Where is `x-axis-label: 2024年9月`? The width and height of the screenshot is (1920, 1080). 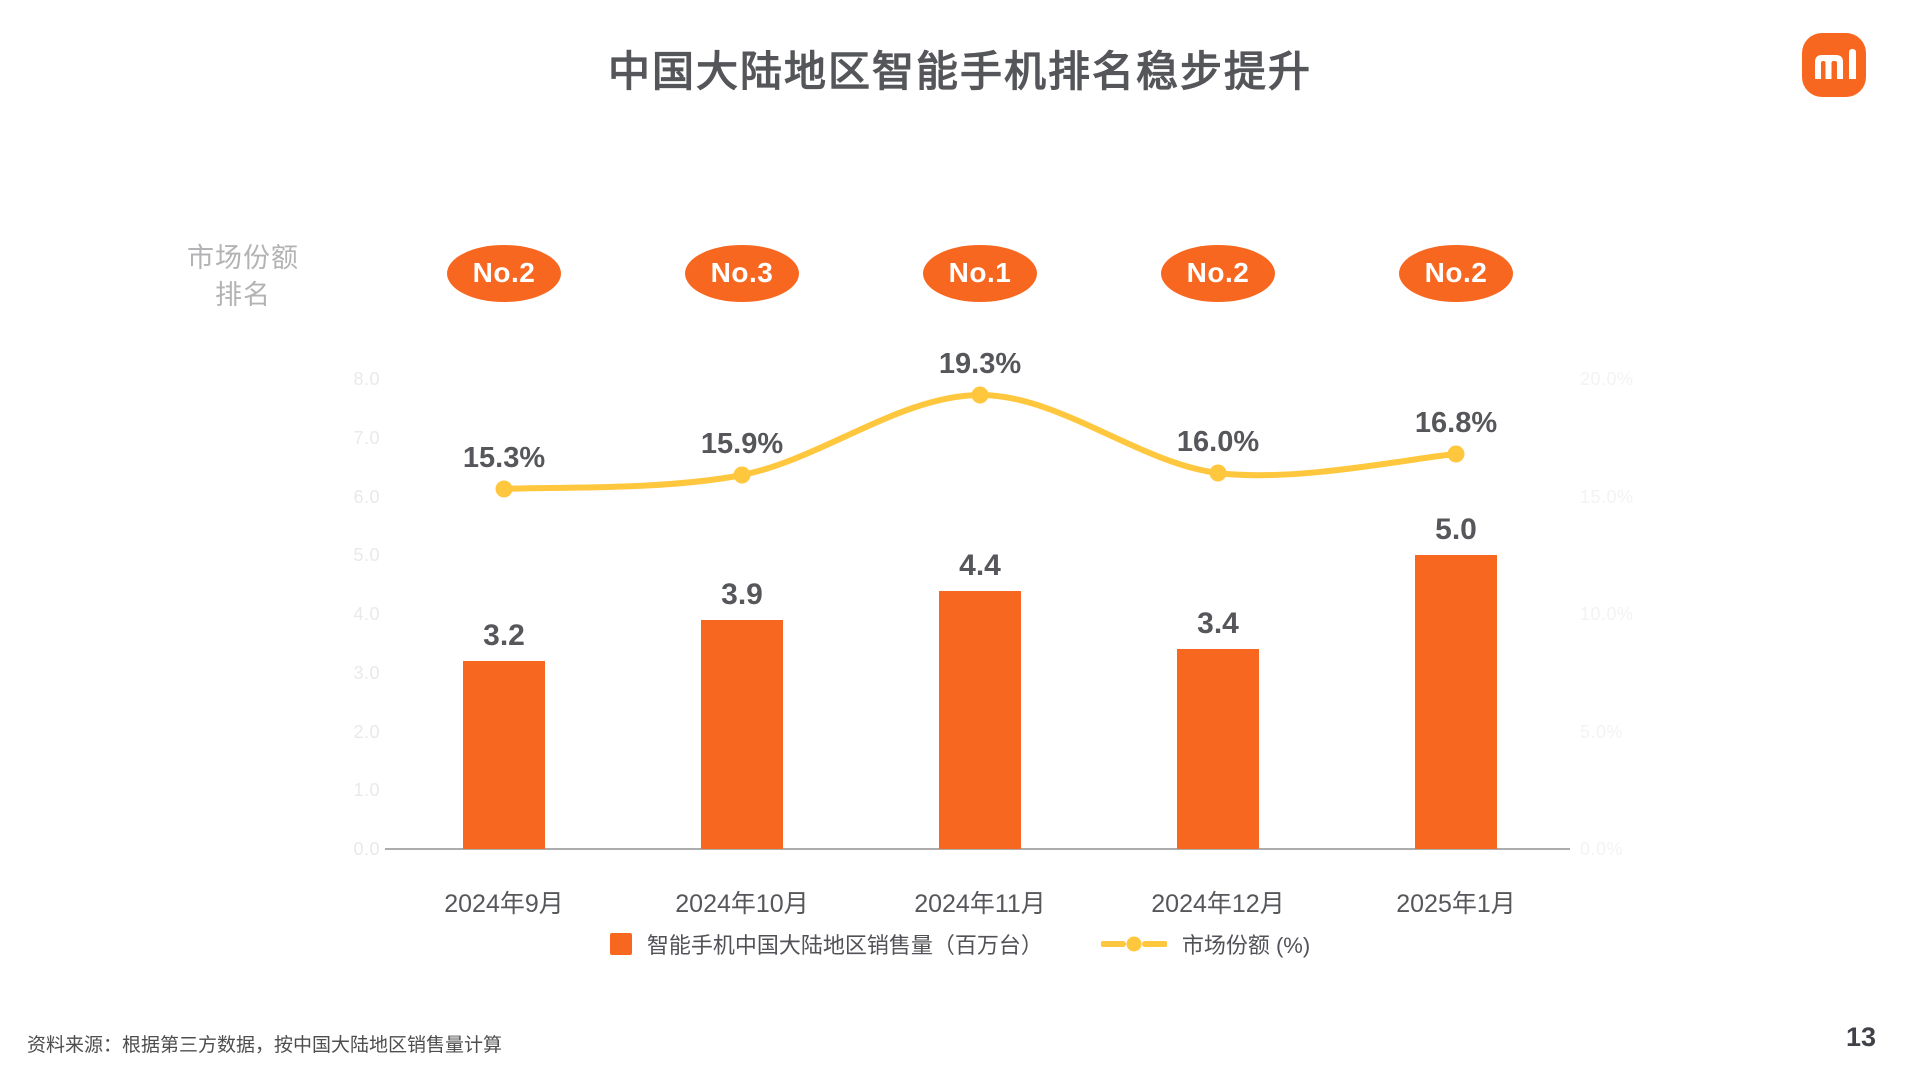 x-axis-label: 2024年9月 is located at coordinates (504, 904).